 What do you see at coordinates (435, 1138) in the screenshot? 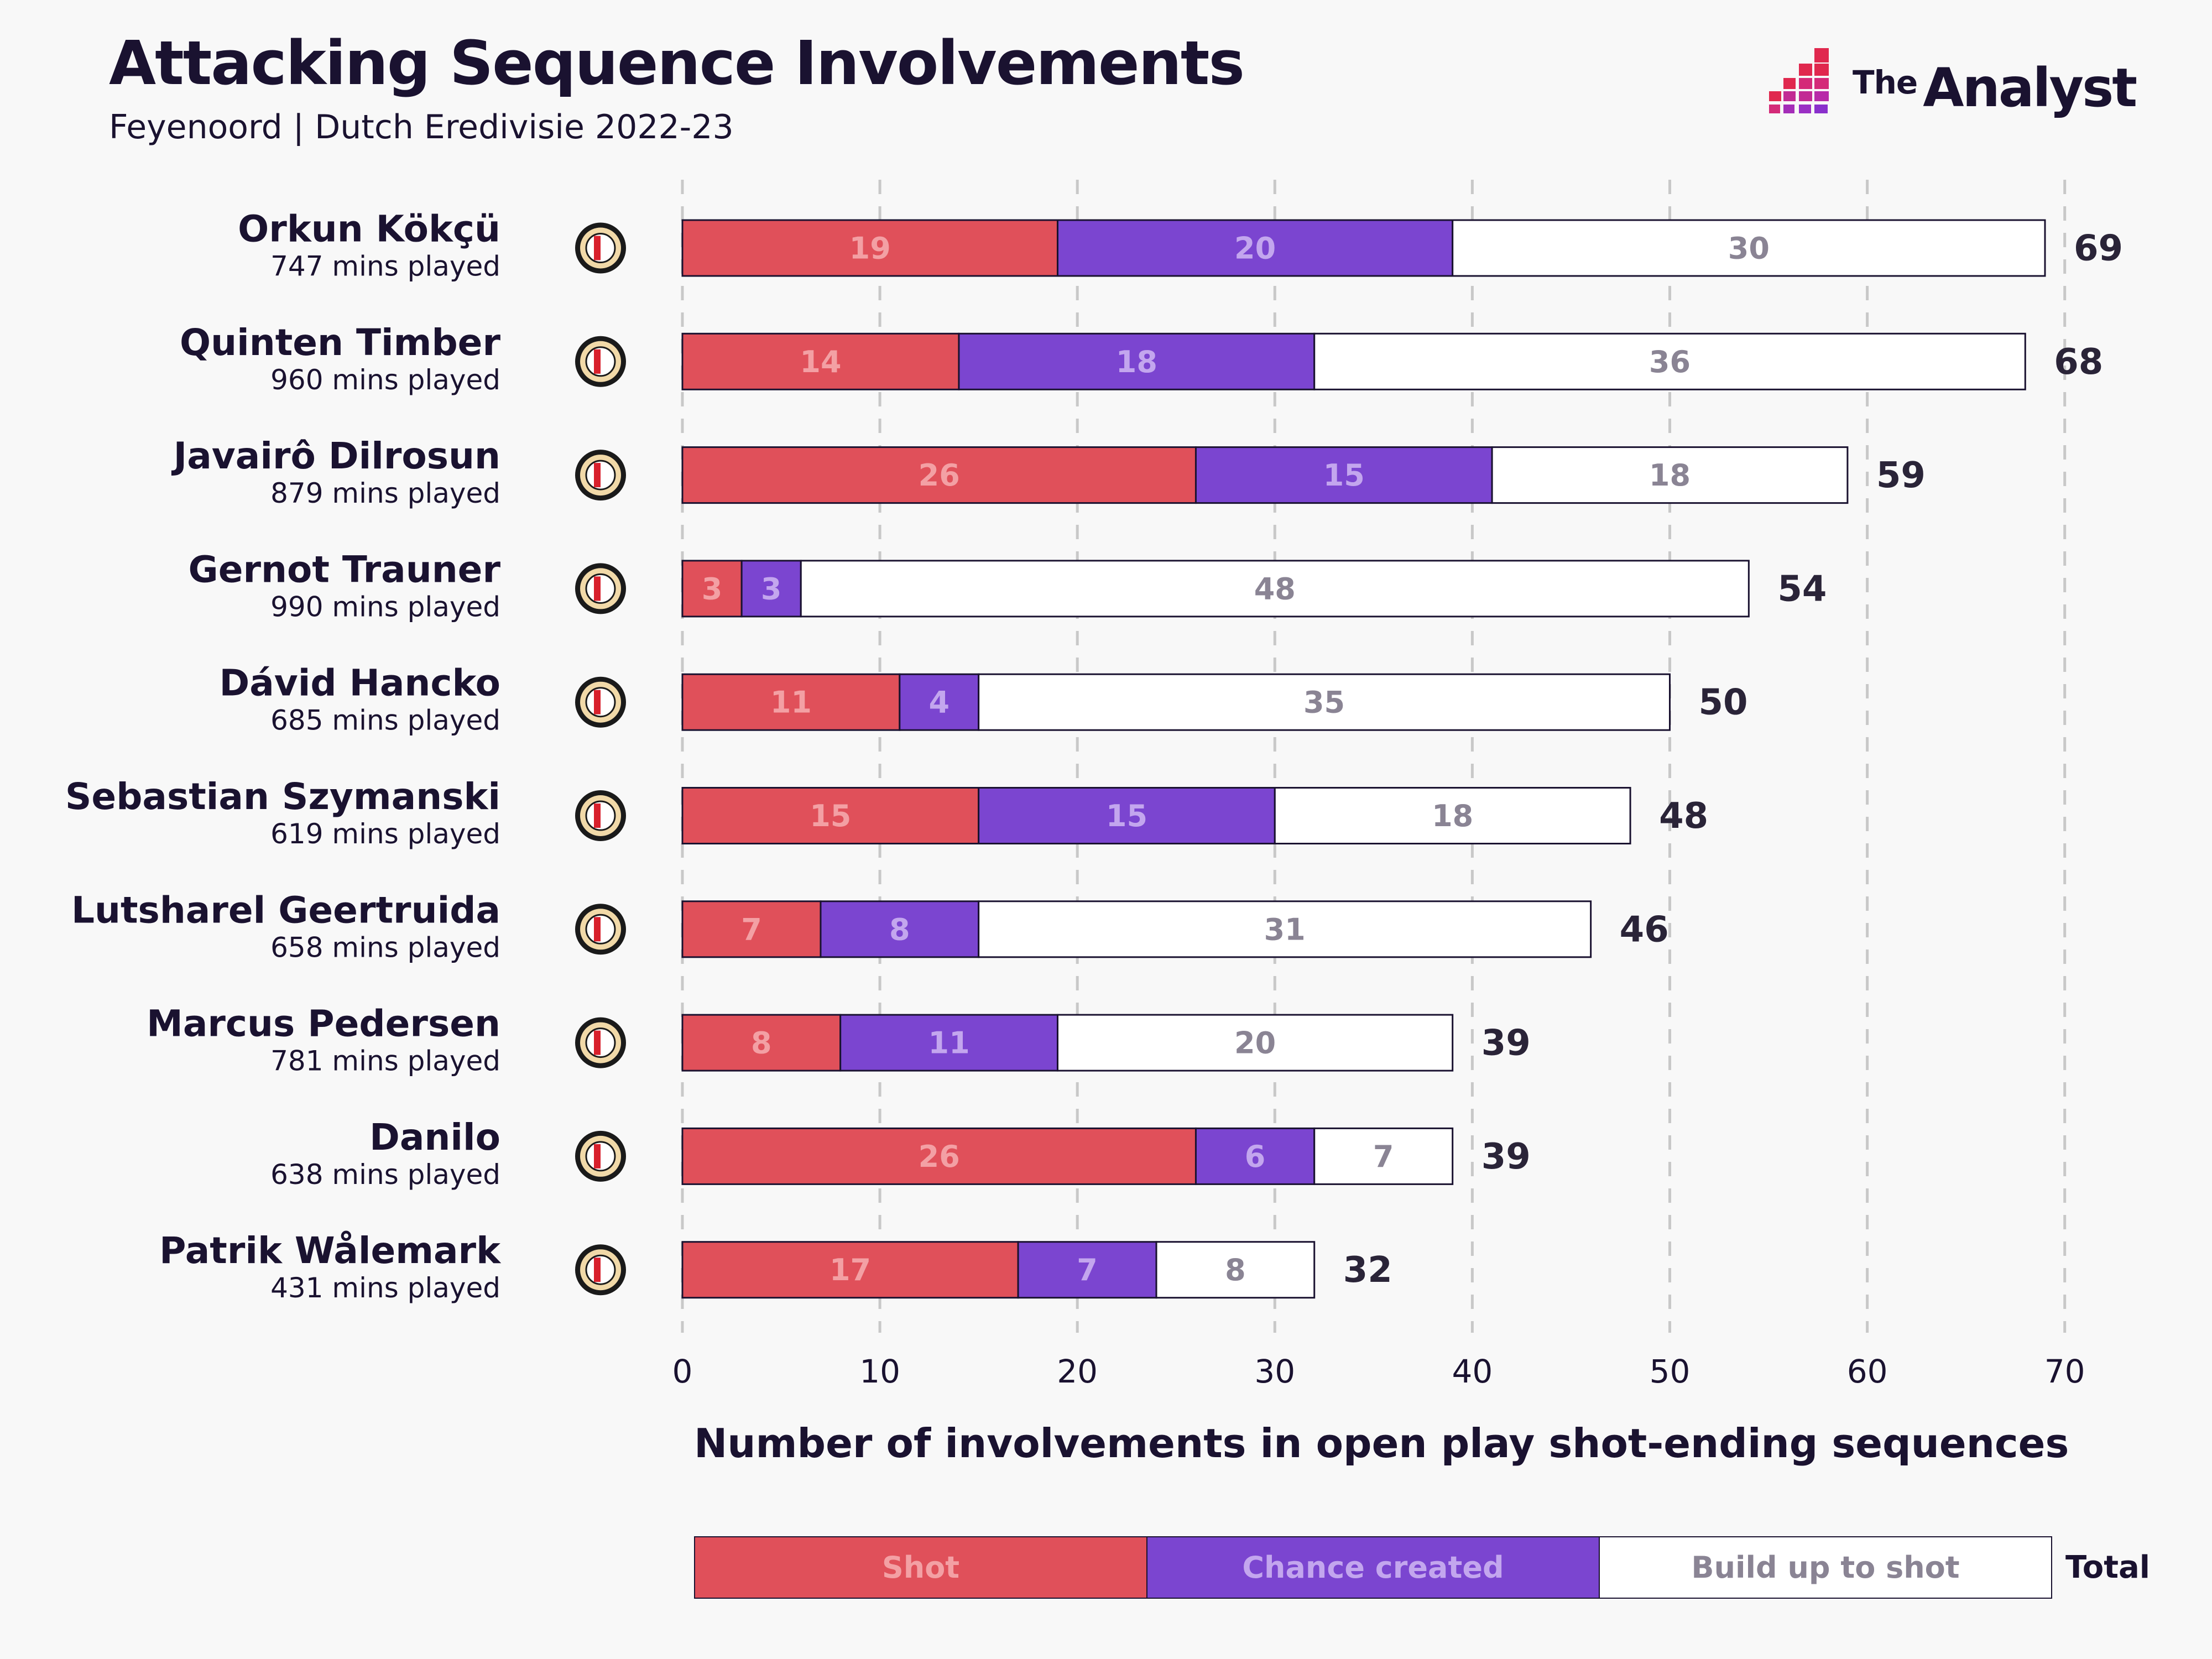
I see `player-name: Danilo` at bounding box center [435, 1138].